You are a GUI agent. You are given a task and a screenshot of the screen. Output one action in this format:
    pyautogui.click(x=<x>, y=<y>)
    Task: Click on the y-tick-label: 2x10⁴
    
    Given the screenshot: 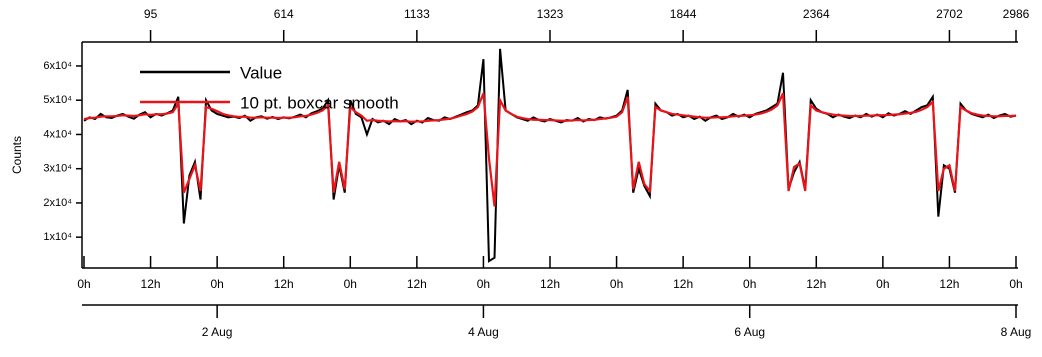 What is the action you would take?
    pyautogui.click(x=57, y=203)
    